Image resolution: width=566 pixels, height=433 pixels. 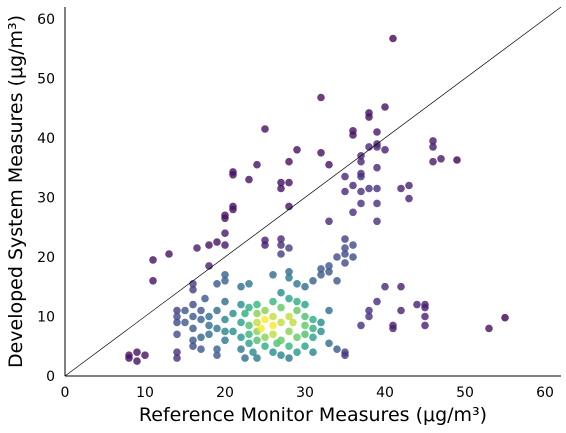 What do you see at coordinates (313, 415) in the screenshot?
I see `x-axis-title: Reference Monitor Measures (μg/m³)` at bounding box center [313, 415].